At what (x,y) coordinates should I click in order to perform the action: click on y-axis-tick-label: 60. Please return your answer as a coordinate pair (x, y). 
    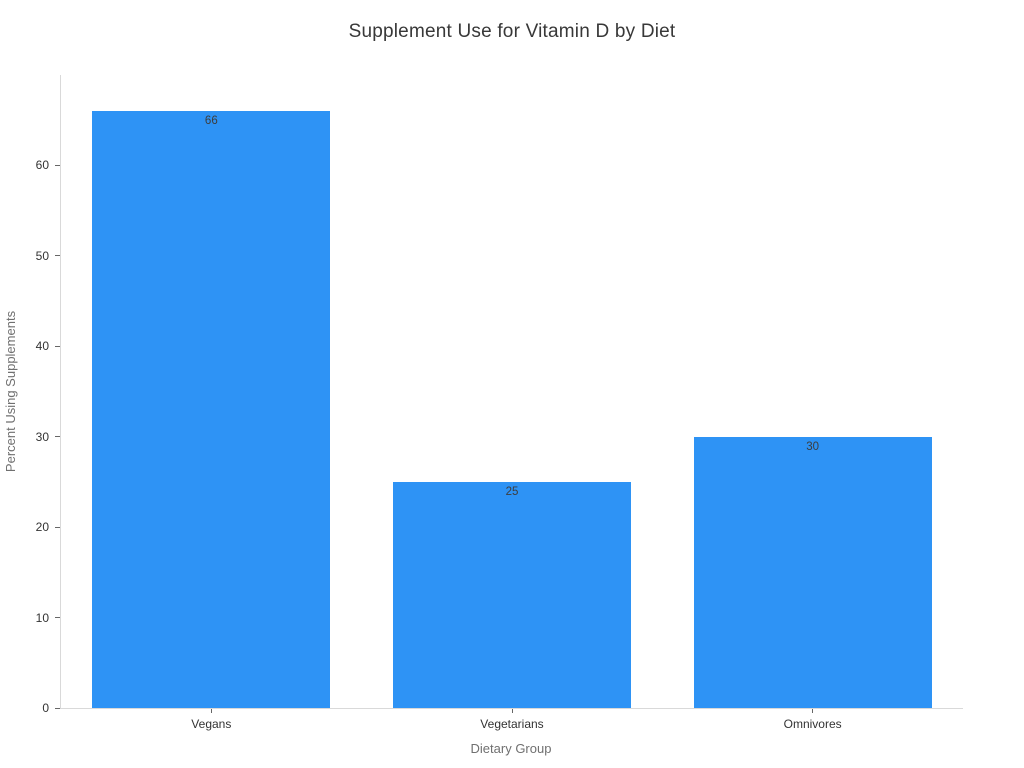
    Looking at the image, I should click on (42, 165).